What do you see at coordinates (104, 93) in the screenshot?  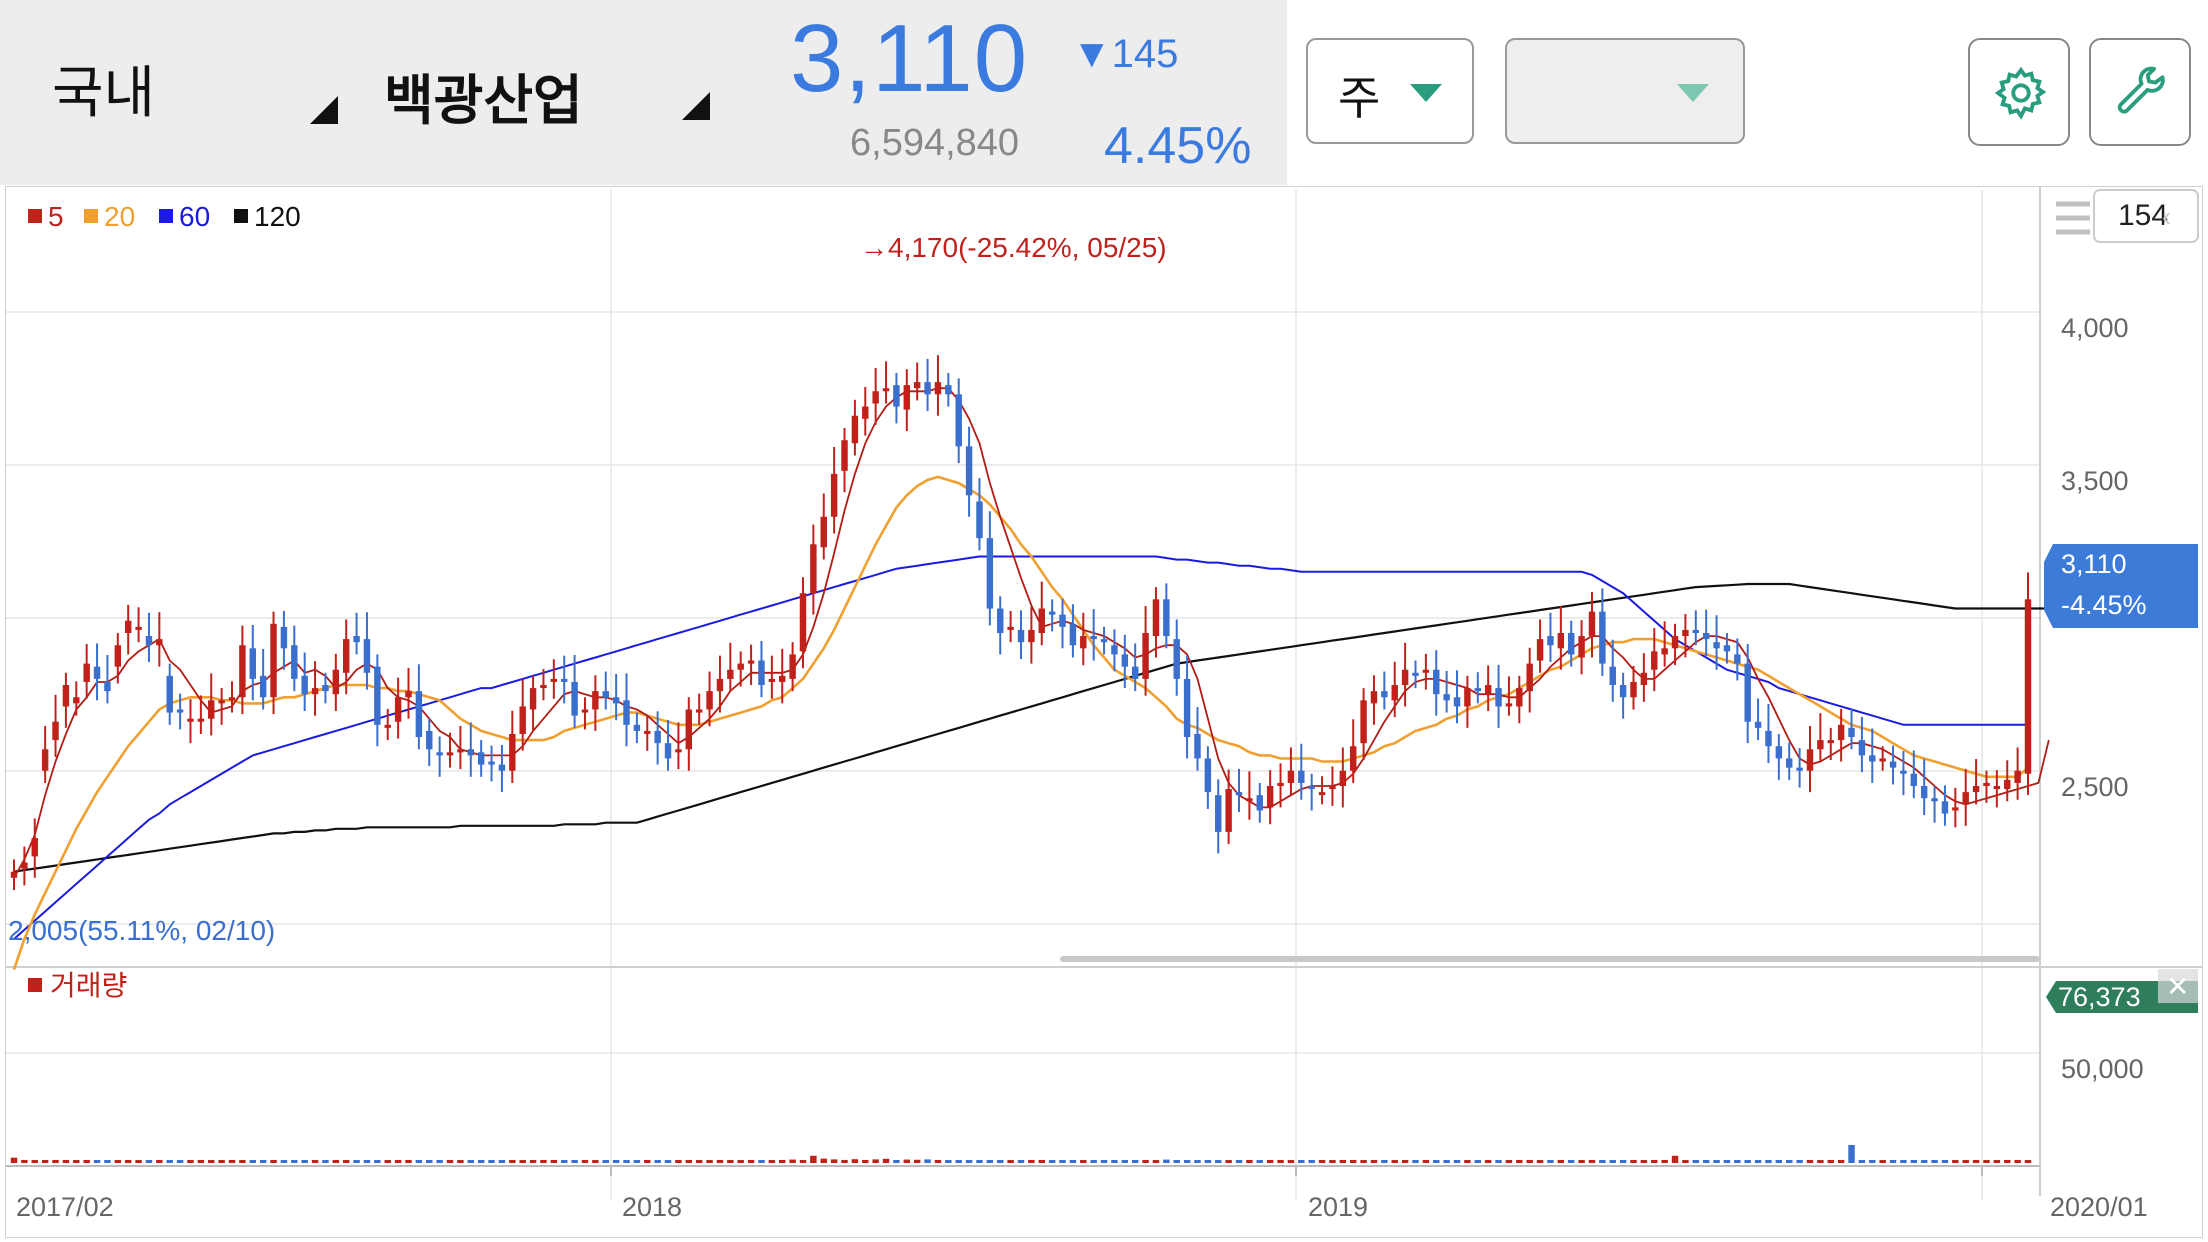 I see `market-selector: 국내` at bounding box center [104, 93].